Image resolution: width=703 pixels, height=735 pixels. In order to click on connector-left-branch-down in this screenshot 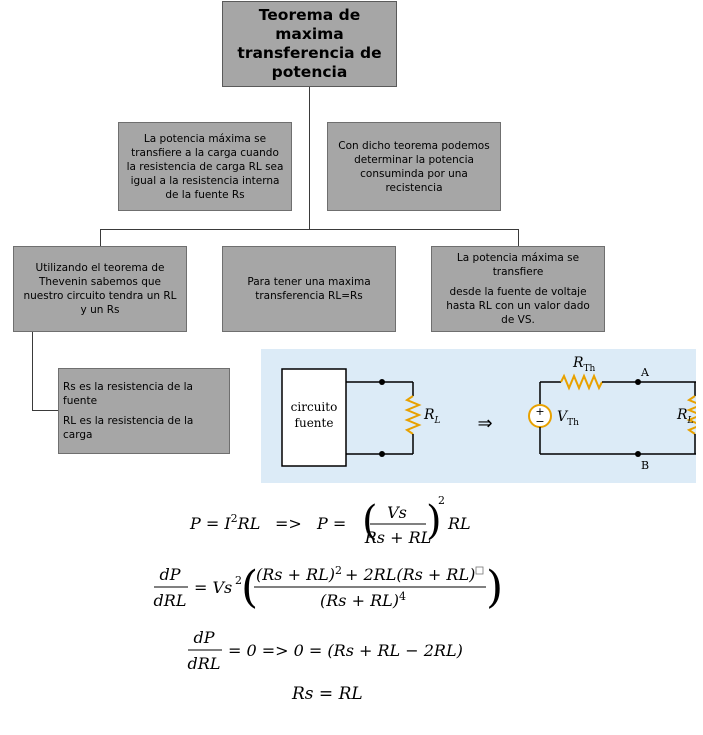, I will do `click(32, 371)`.